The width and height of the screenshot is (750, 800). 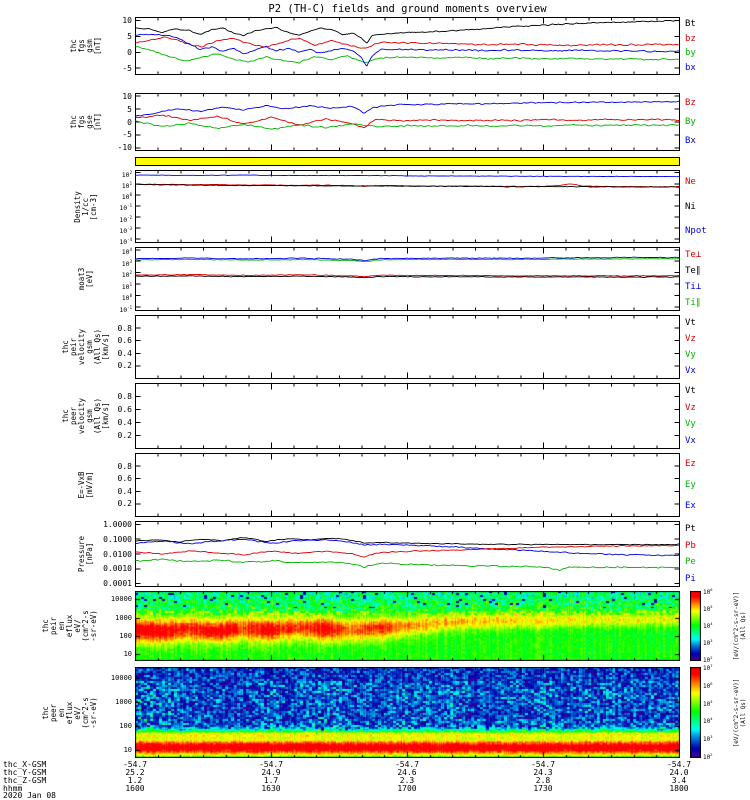 I want to click on footer-value: 2.3, so click(x=407, y=780).